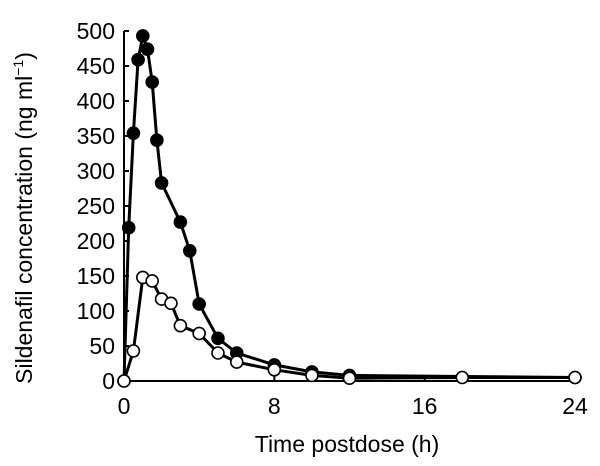  I want to click on y-tick-label: 250, so click(96, 206).